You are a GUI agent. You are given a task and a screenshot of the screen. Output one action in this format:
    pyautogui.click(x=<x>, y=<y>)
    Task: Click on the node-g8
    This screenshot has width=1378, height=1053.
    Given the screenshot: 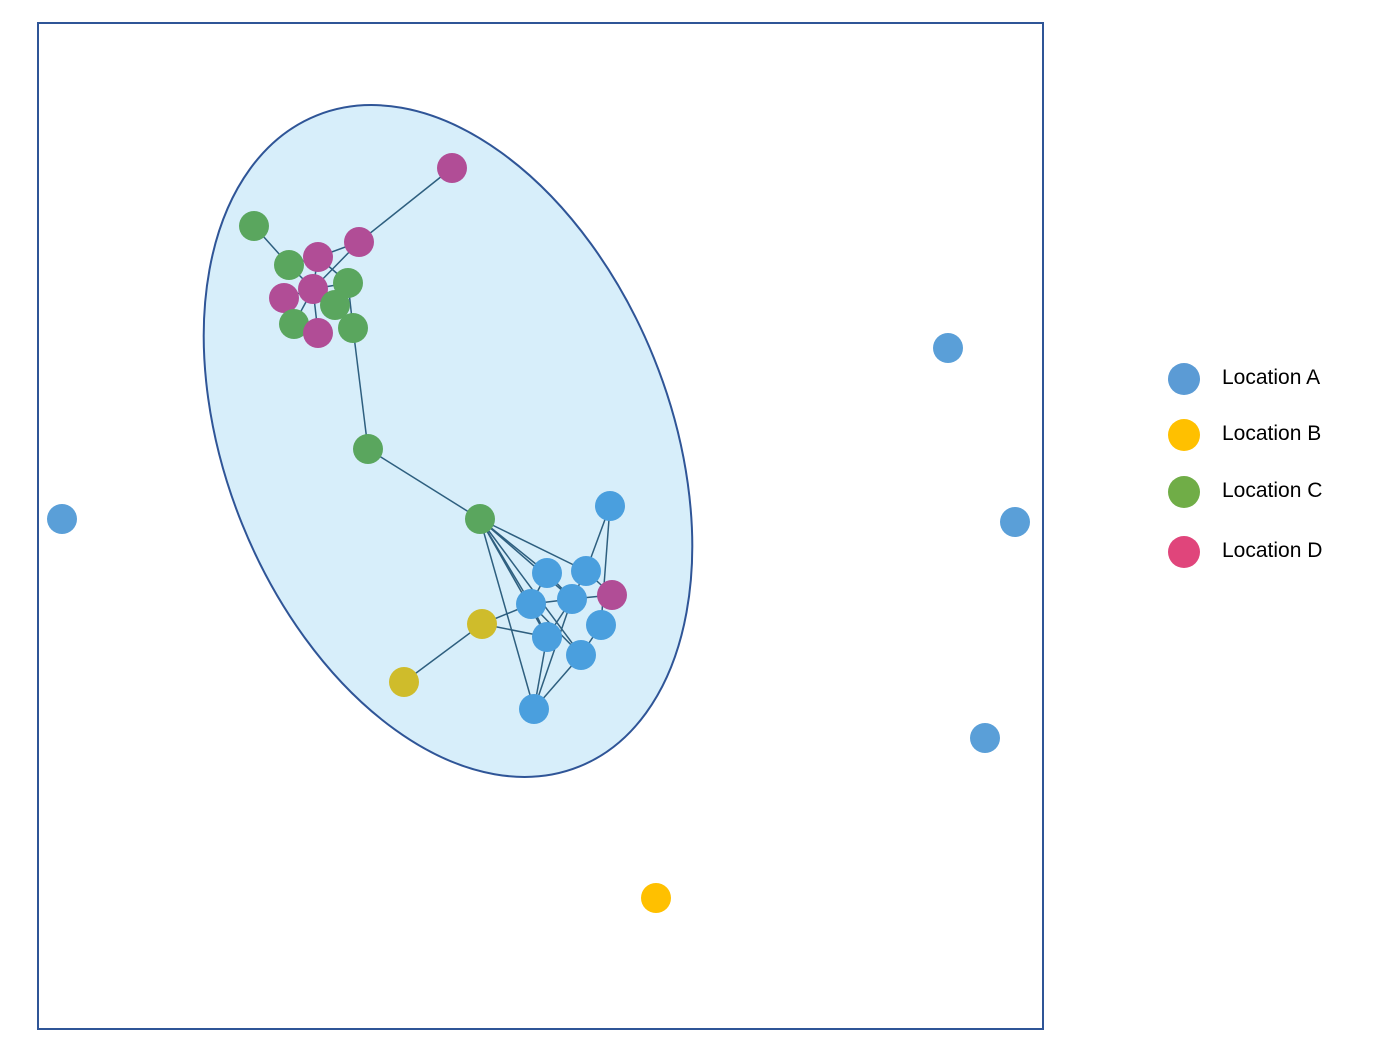 What is the action you would take?
    pyautogui.click(x=480, y=519)
    